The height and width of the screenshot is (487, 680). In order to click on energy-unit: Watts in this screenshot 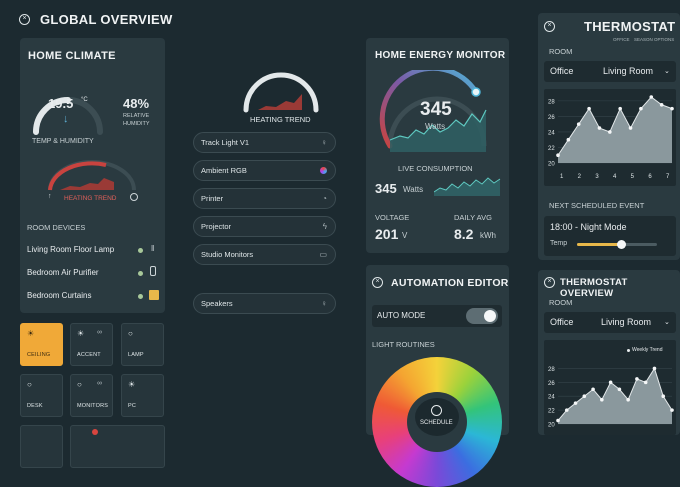, I will do `click(435, 126)`.